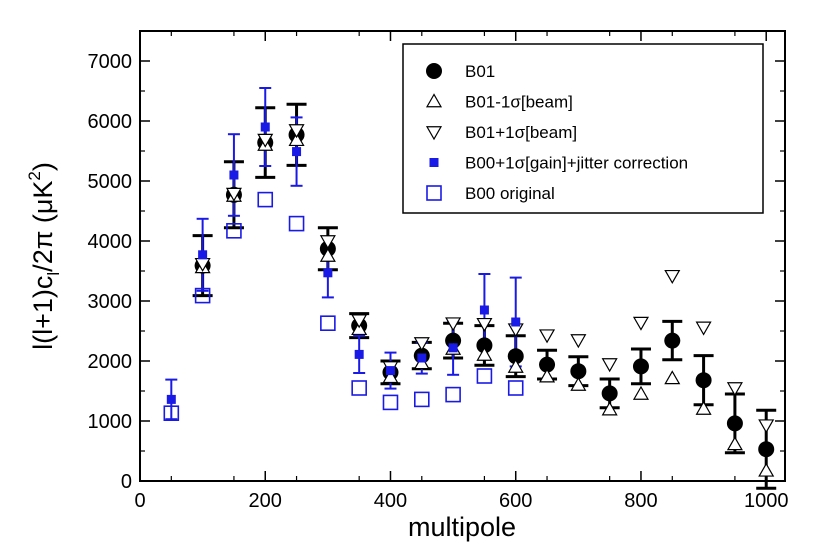  I want to click on legend-entry: B01+1σ[beam], so click(501, 132).